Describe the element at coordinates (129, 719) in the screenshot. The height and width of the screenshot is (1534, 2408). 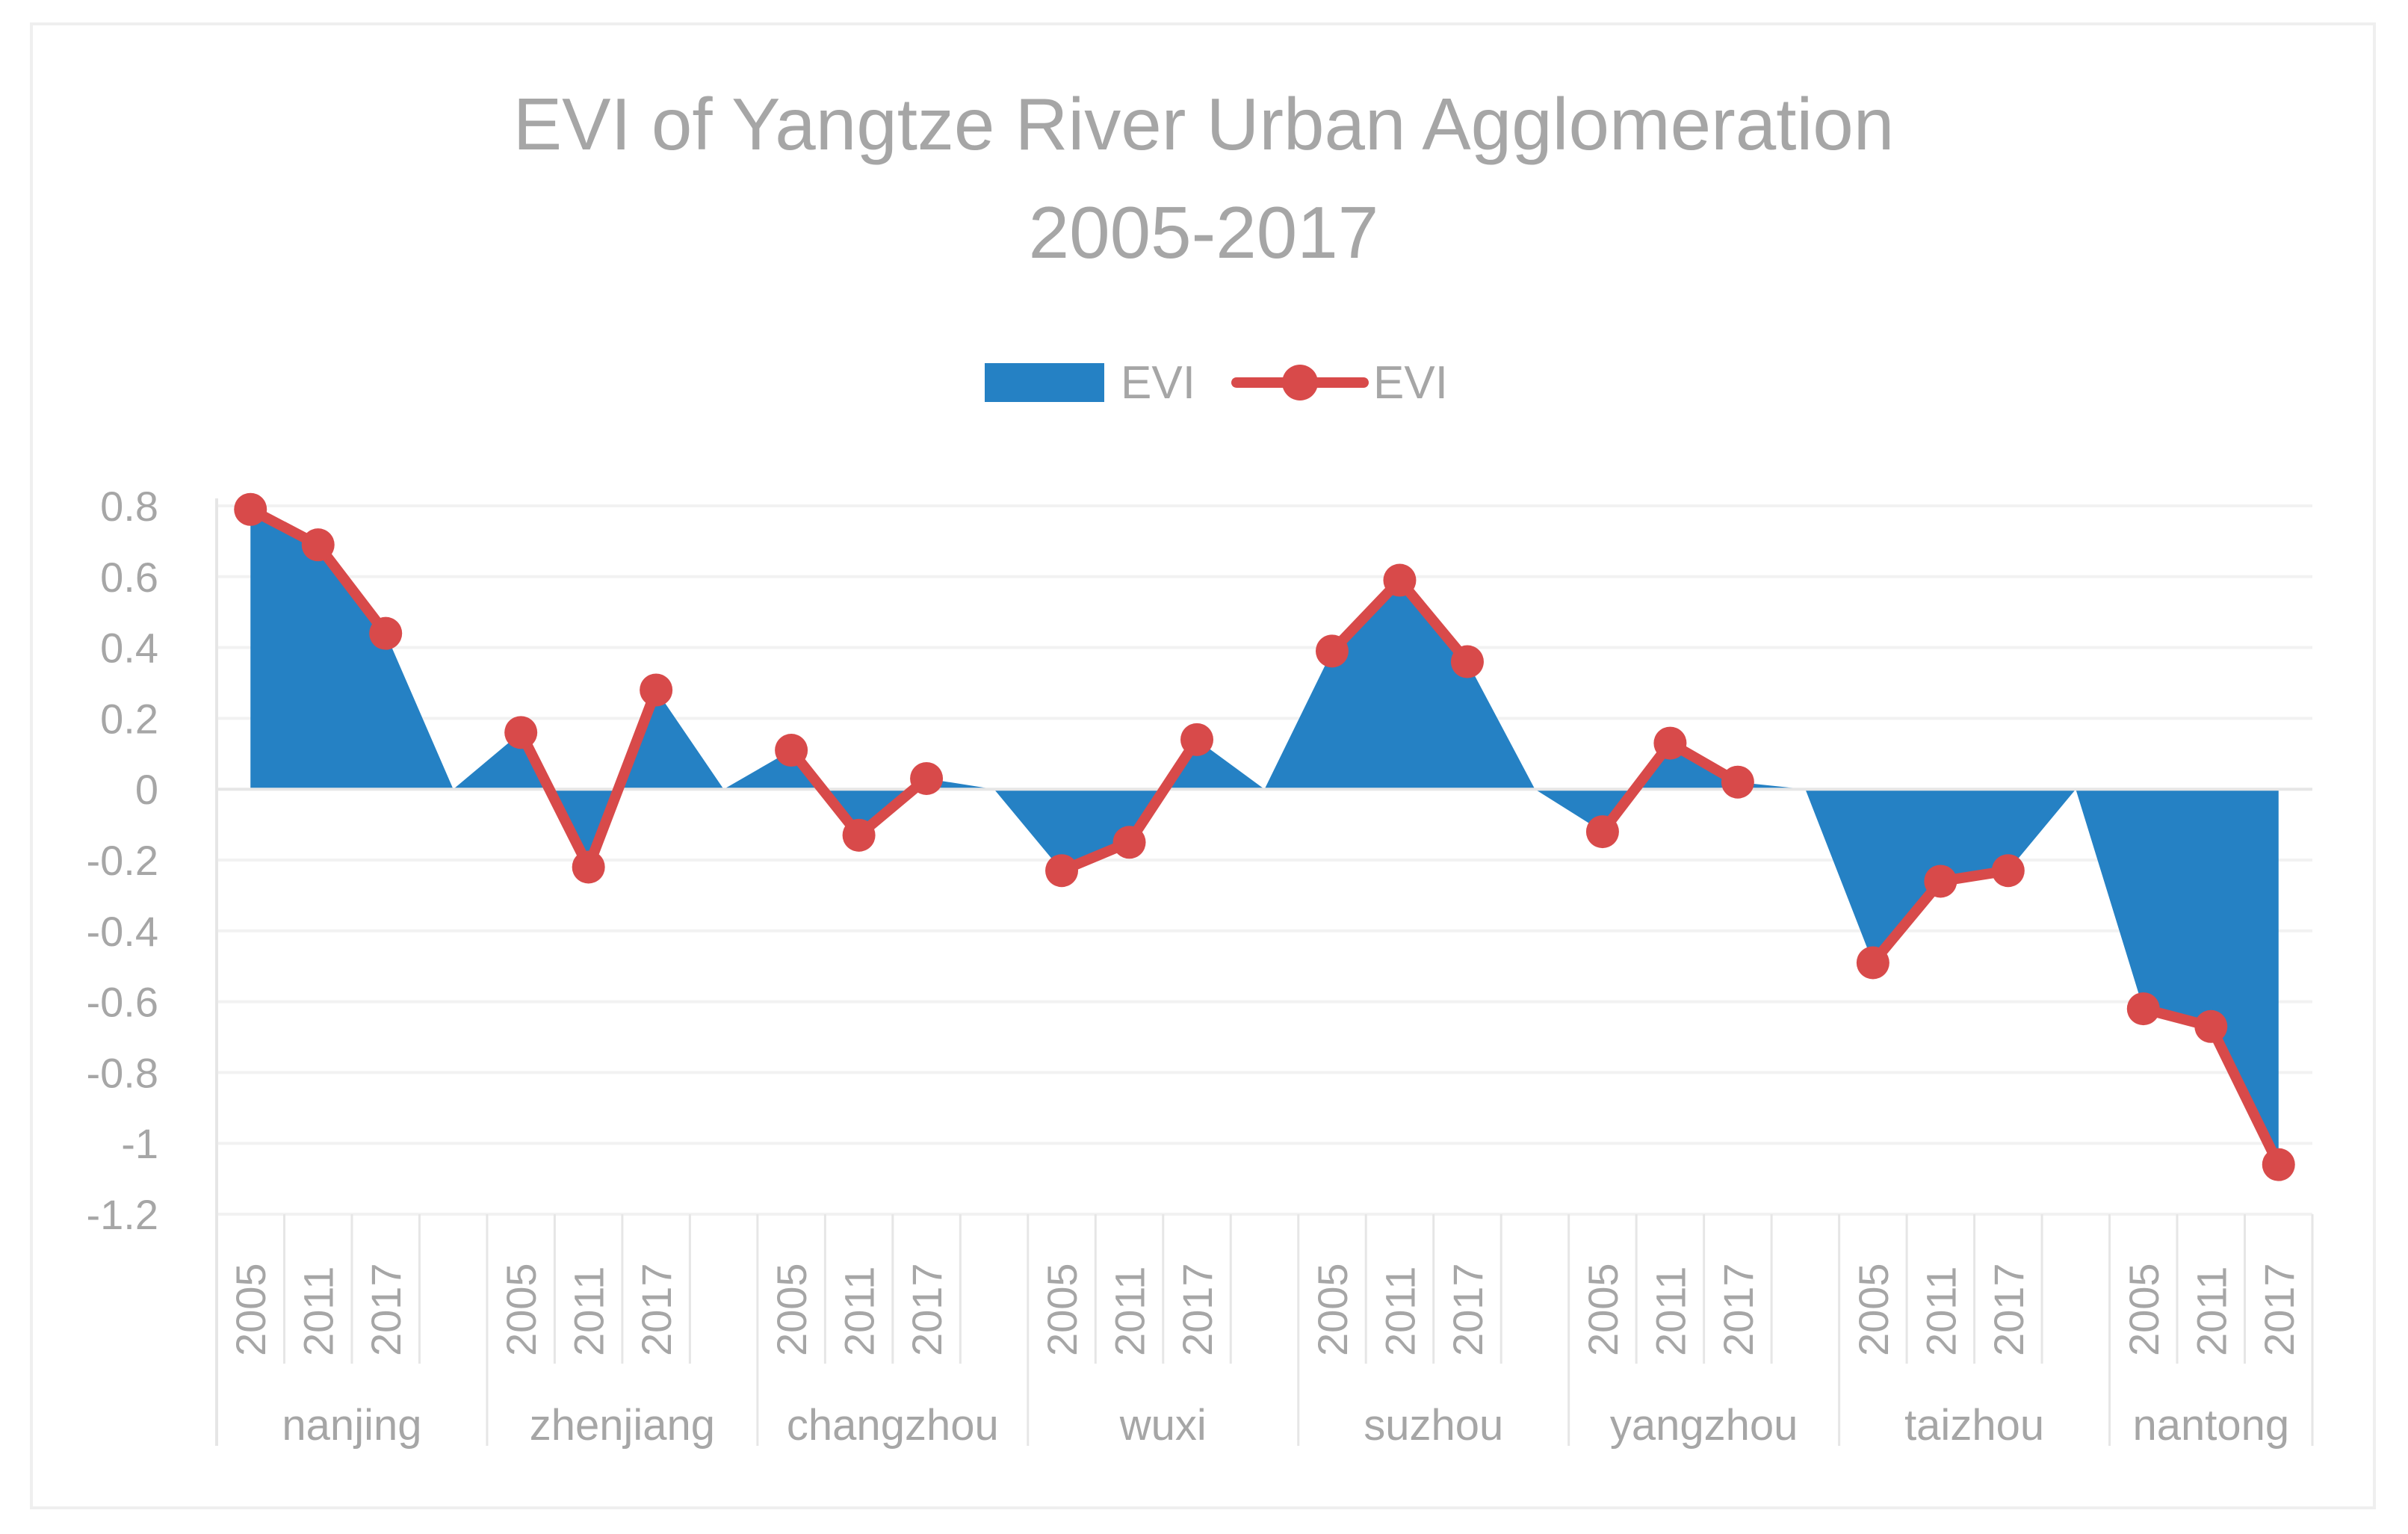
I see `y-tick-label: 0.2` at that location.